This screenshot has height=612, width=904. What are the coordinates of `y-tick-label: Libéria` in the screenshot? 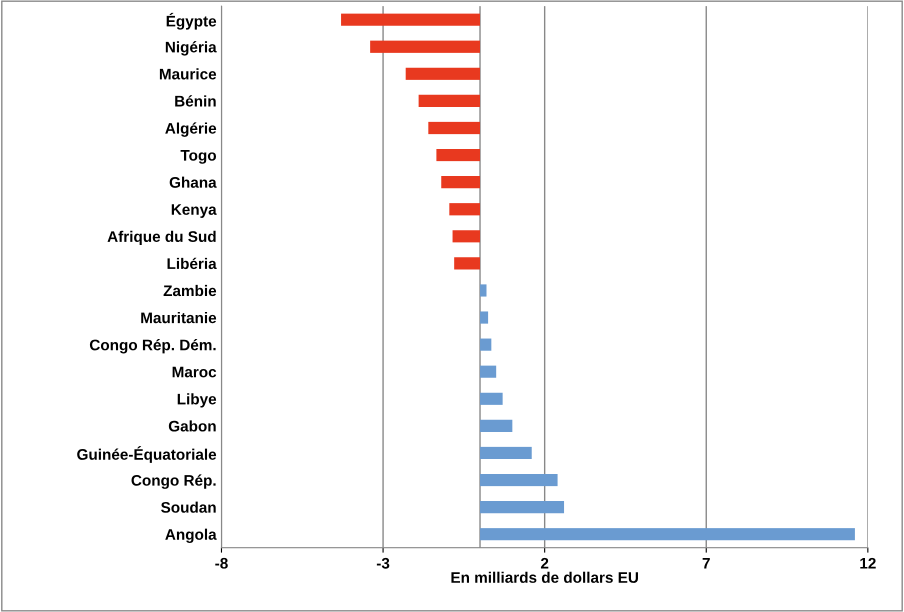 It's located at (192, 264).